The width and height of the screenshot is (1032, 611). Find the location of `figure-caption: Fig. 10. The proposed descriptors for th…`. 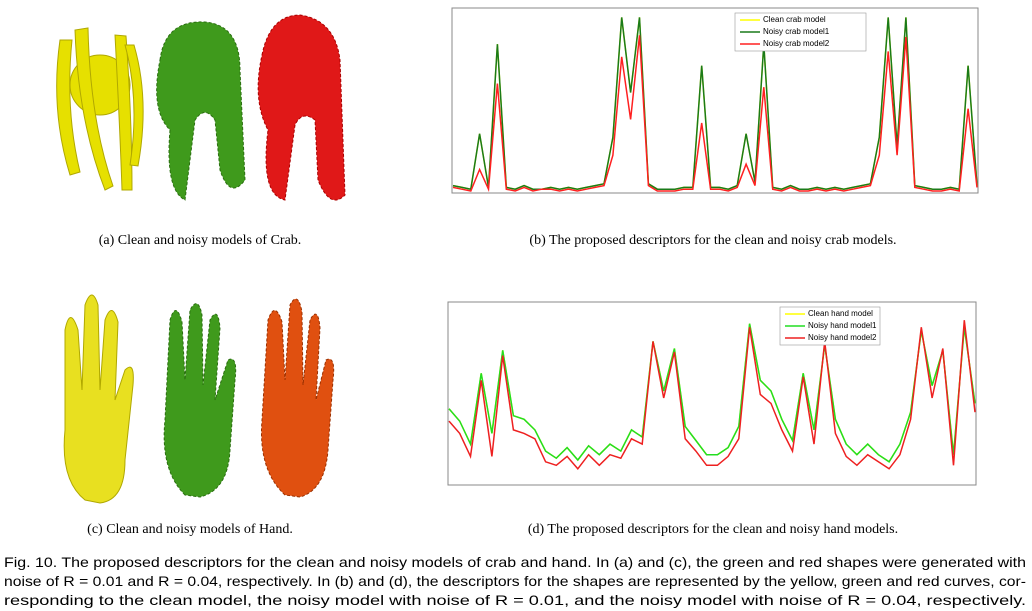

figure-caption: Fig. 10. The proposed descriptors for th… is located at coordinates (515, 562).